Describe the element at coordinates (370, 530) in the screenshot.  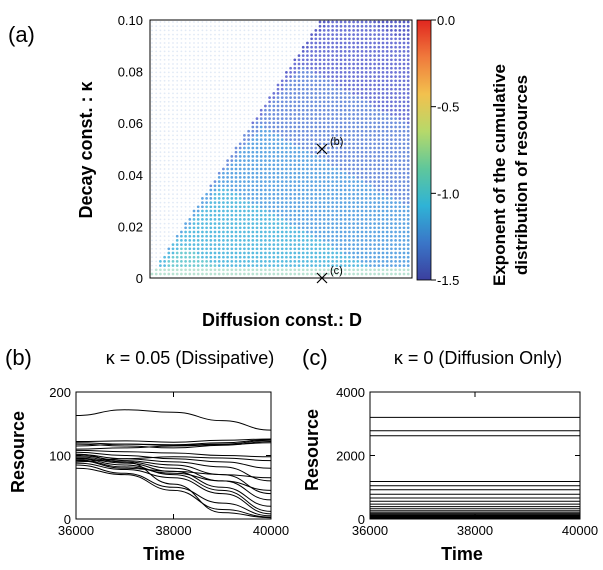
I see `x-tick-label: 36000` at that location.